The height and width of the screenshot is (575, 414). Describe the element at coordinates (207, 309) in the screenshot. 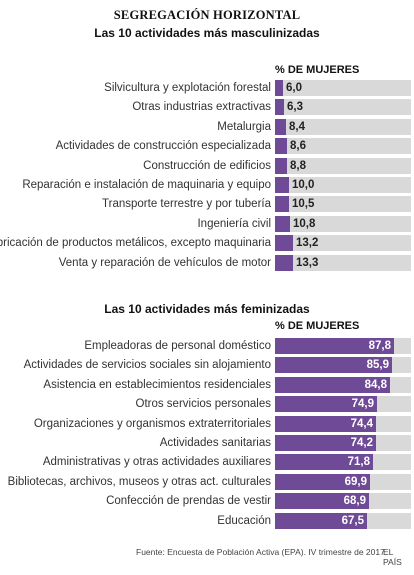

I see `chart-subtitle-feminized: Las 10 actividades más feminizadas` at that location.